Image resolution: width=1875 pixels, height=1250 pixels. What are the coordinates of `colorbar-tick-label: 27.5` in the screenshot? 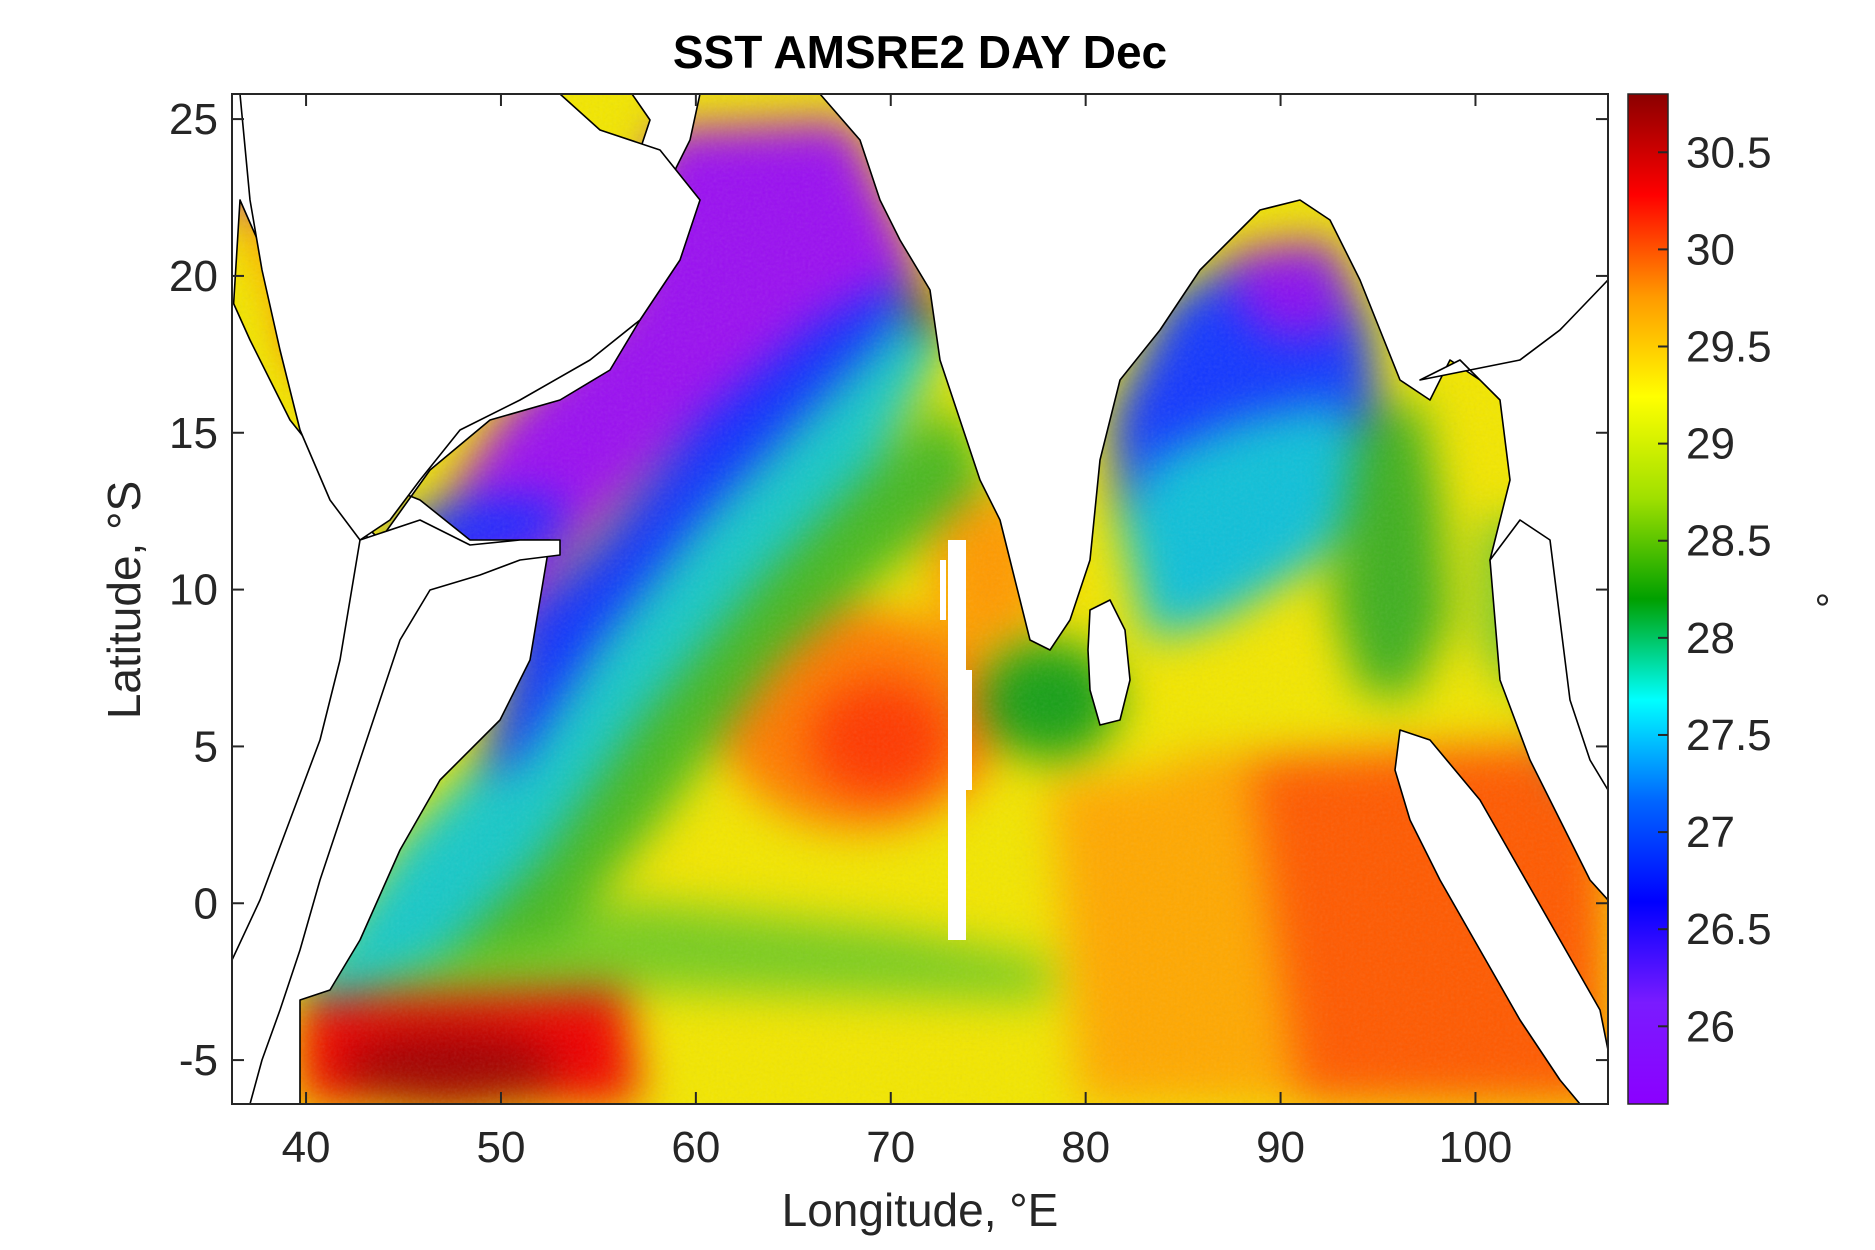 It's located at (1729, 735).